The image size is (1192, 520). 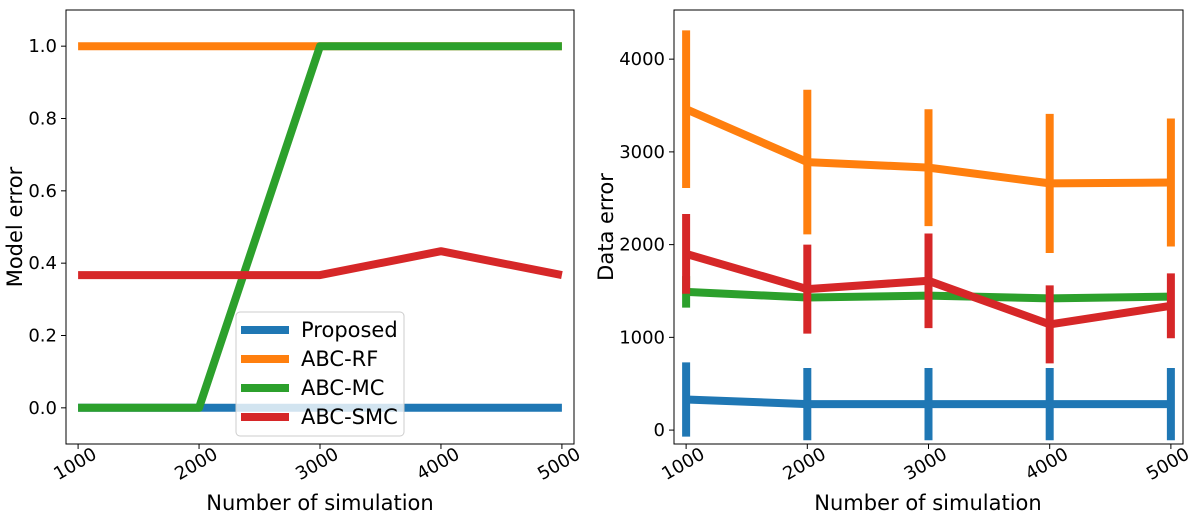 I want to click on legend-frame, so click(x=320, y=374).